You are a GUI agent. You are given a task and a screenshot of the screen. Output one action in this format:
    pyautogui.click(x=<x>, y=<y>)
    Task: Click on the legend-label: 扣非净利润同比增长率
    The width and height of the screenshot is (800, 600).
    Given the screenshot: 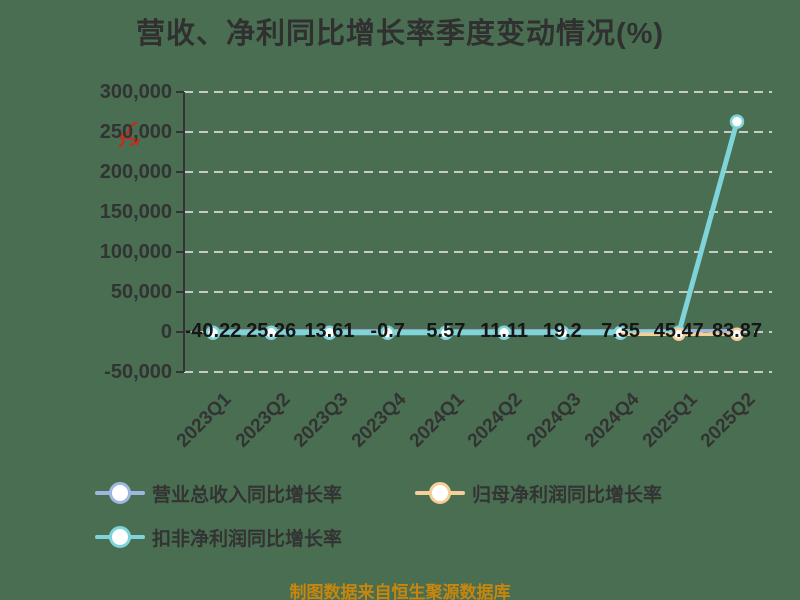 What is the action you would take?
    pyautogui.click(x=247, y=539)
    